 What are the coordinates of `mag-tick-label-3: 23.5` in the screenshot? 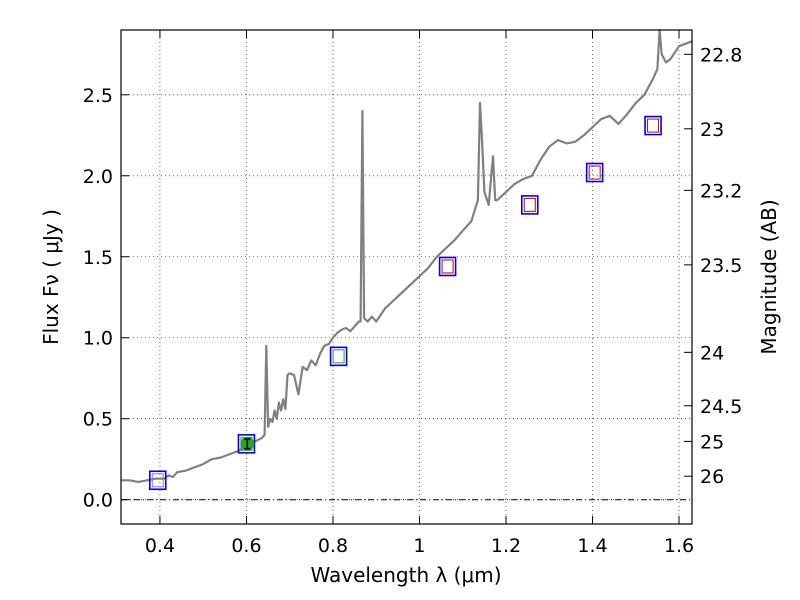 It's located at (721, 266).